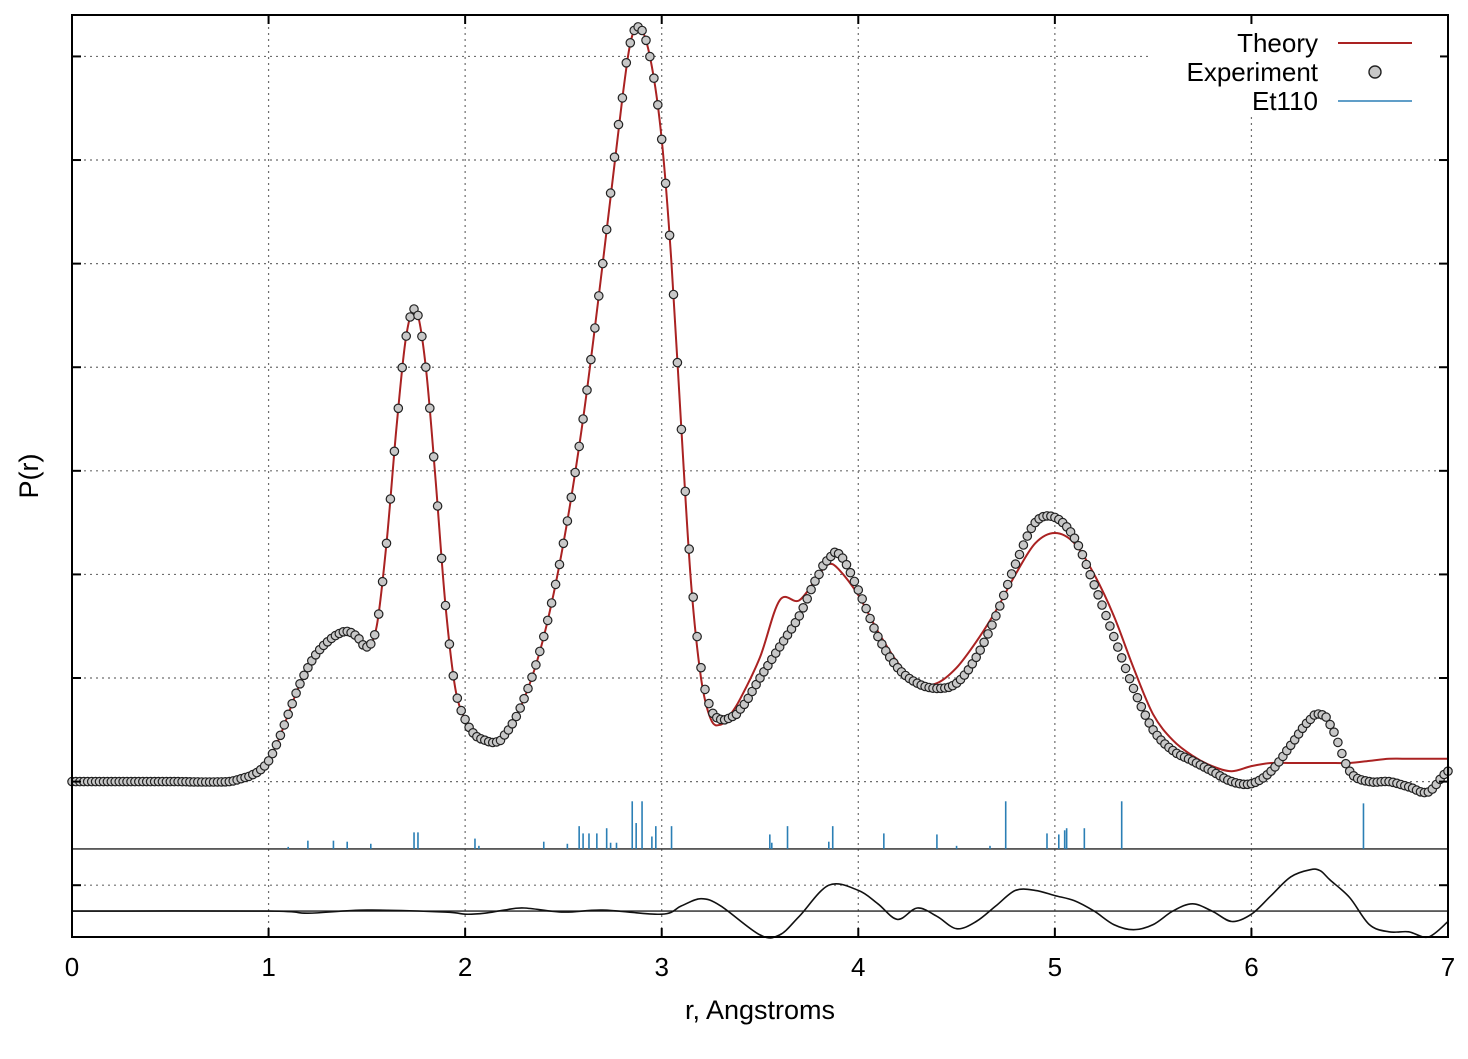  What do you see at coordinates (661, 967) in the screenshot?
I see `x-tick-label-3: 3` at bounding box center [661, 967].